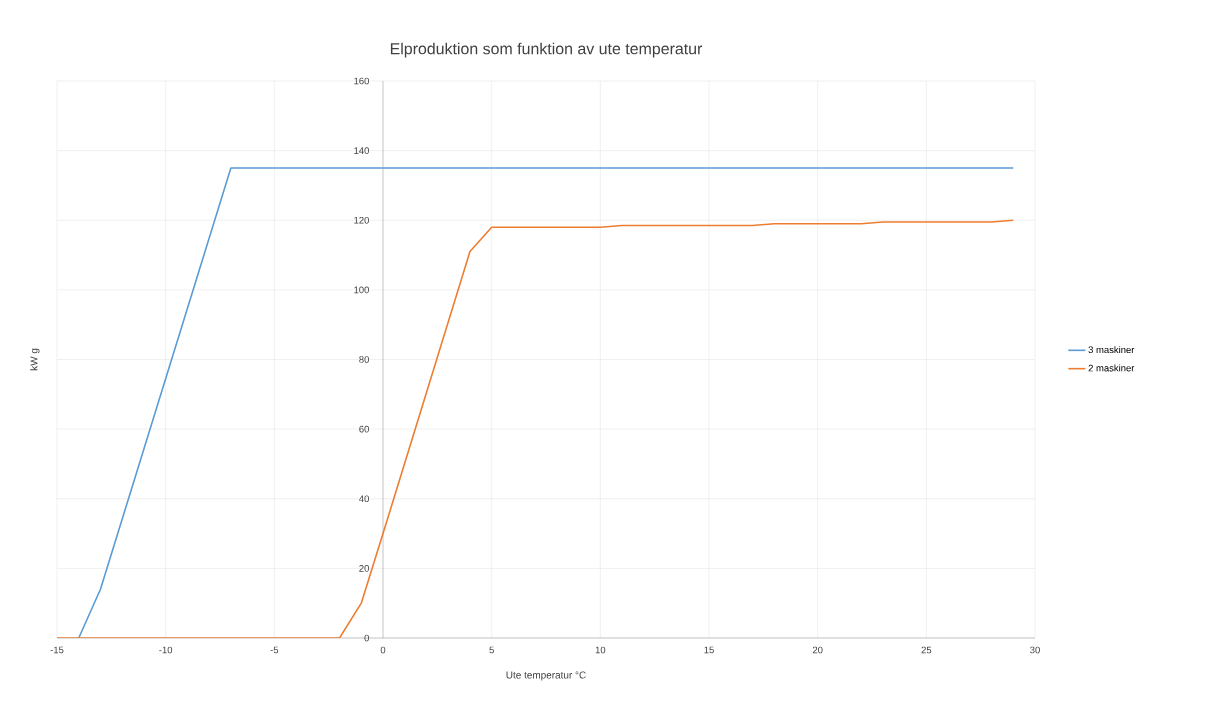 The height and width of the screenshot is (715, 1207). I want to click on y-tick-label: 20, so click(364, 568).